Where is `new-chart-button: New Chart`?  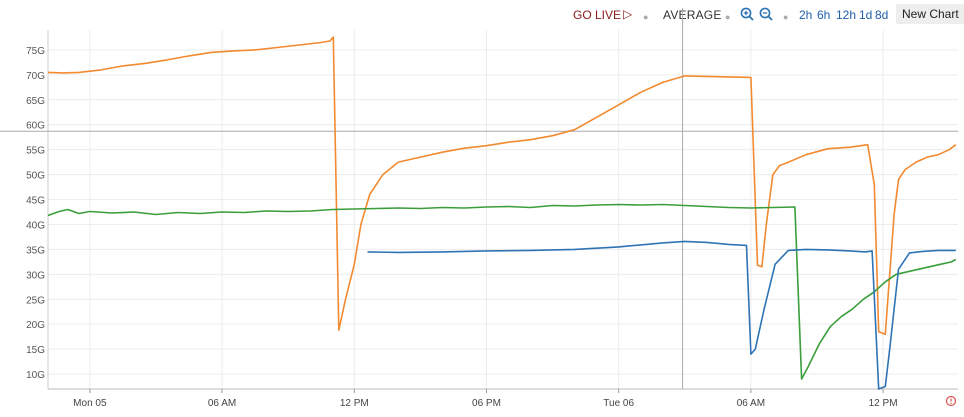 new-chart-button: New Chart is located at coordinates (930, 14).